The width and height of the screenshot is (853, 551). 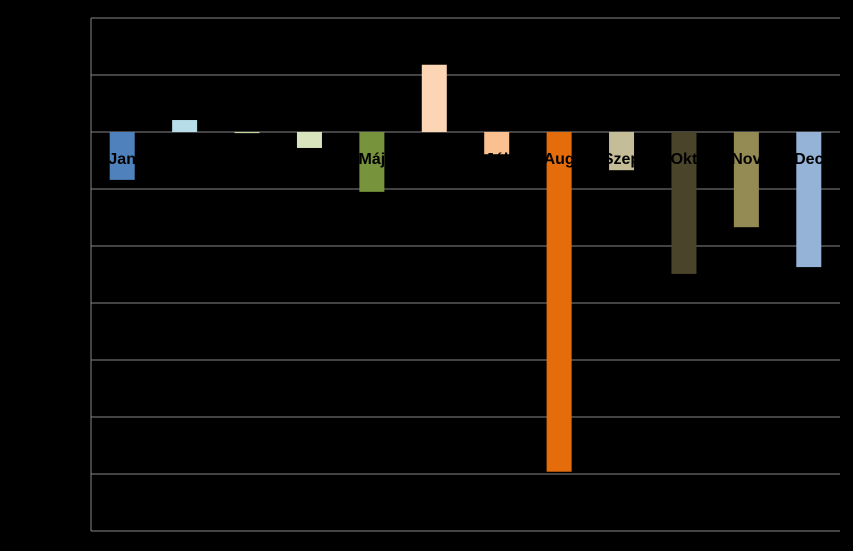 I want to click on x-tick-label: Júl, so click(x=496, y=159).